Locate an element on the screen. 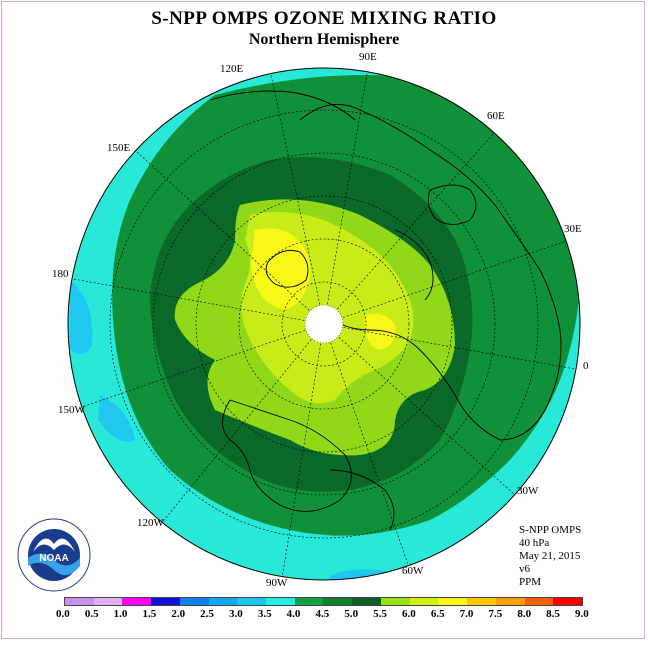  longitude-label-180: 180 is located at coordinates (60, 274).